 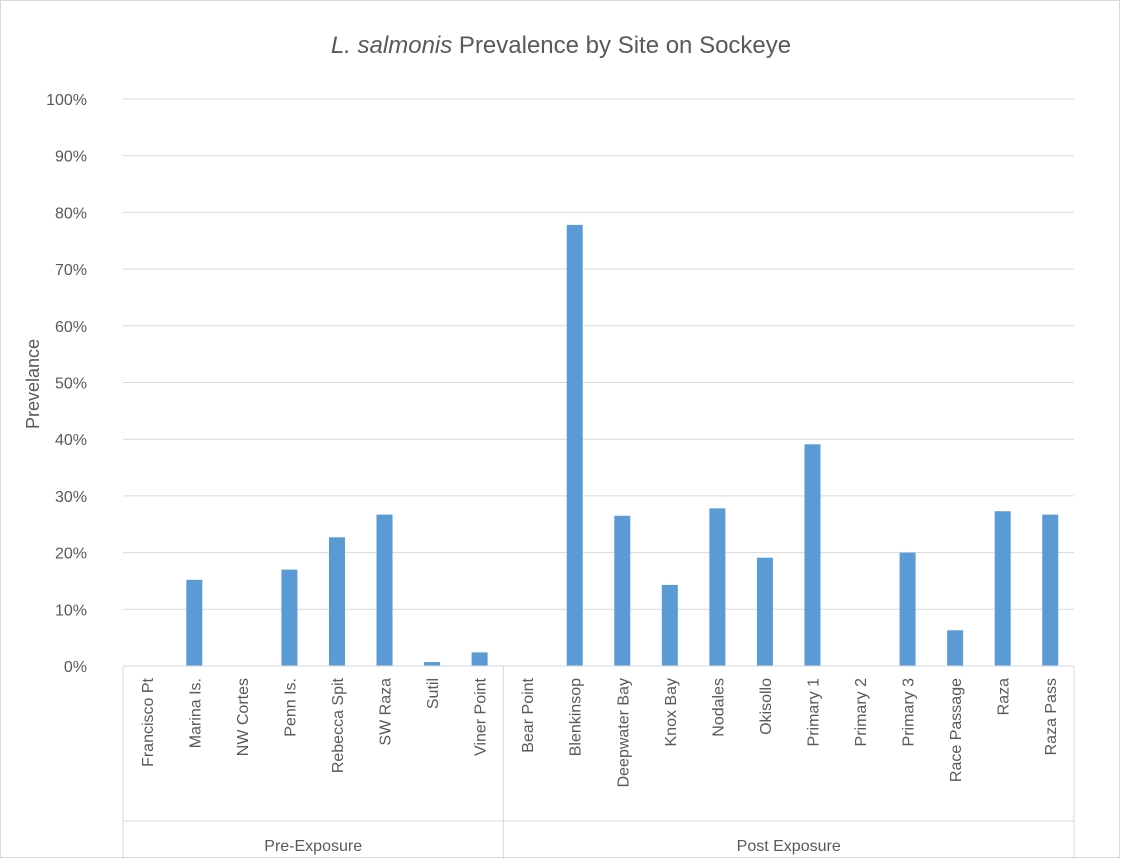 What do you see at coordinates (33, 384) in the screenshot?
I see `y-axis-label: Prevelance` at bounding box center [33, 384].